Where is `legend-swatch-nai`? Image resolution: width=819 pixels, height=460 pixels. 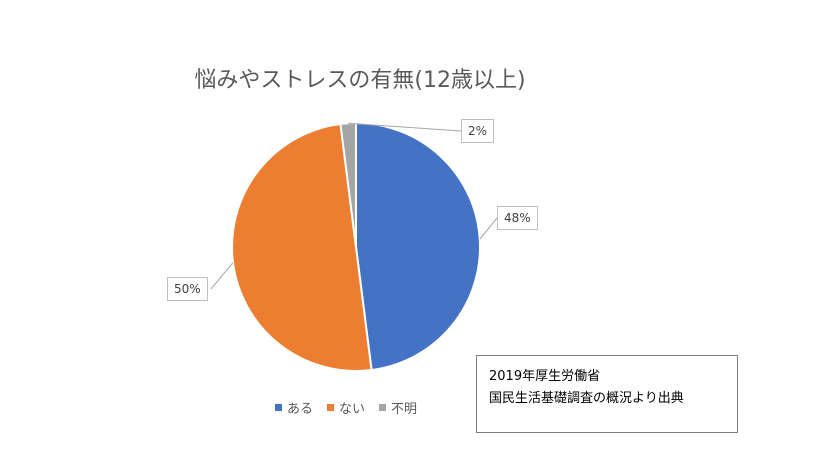
legend-swatch-nai is located at coordinates (331, 407).